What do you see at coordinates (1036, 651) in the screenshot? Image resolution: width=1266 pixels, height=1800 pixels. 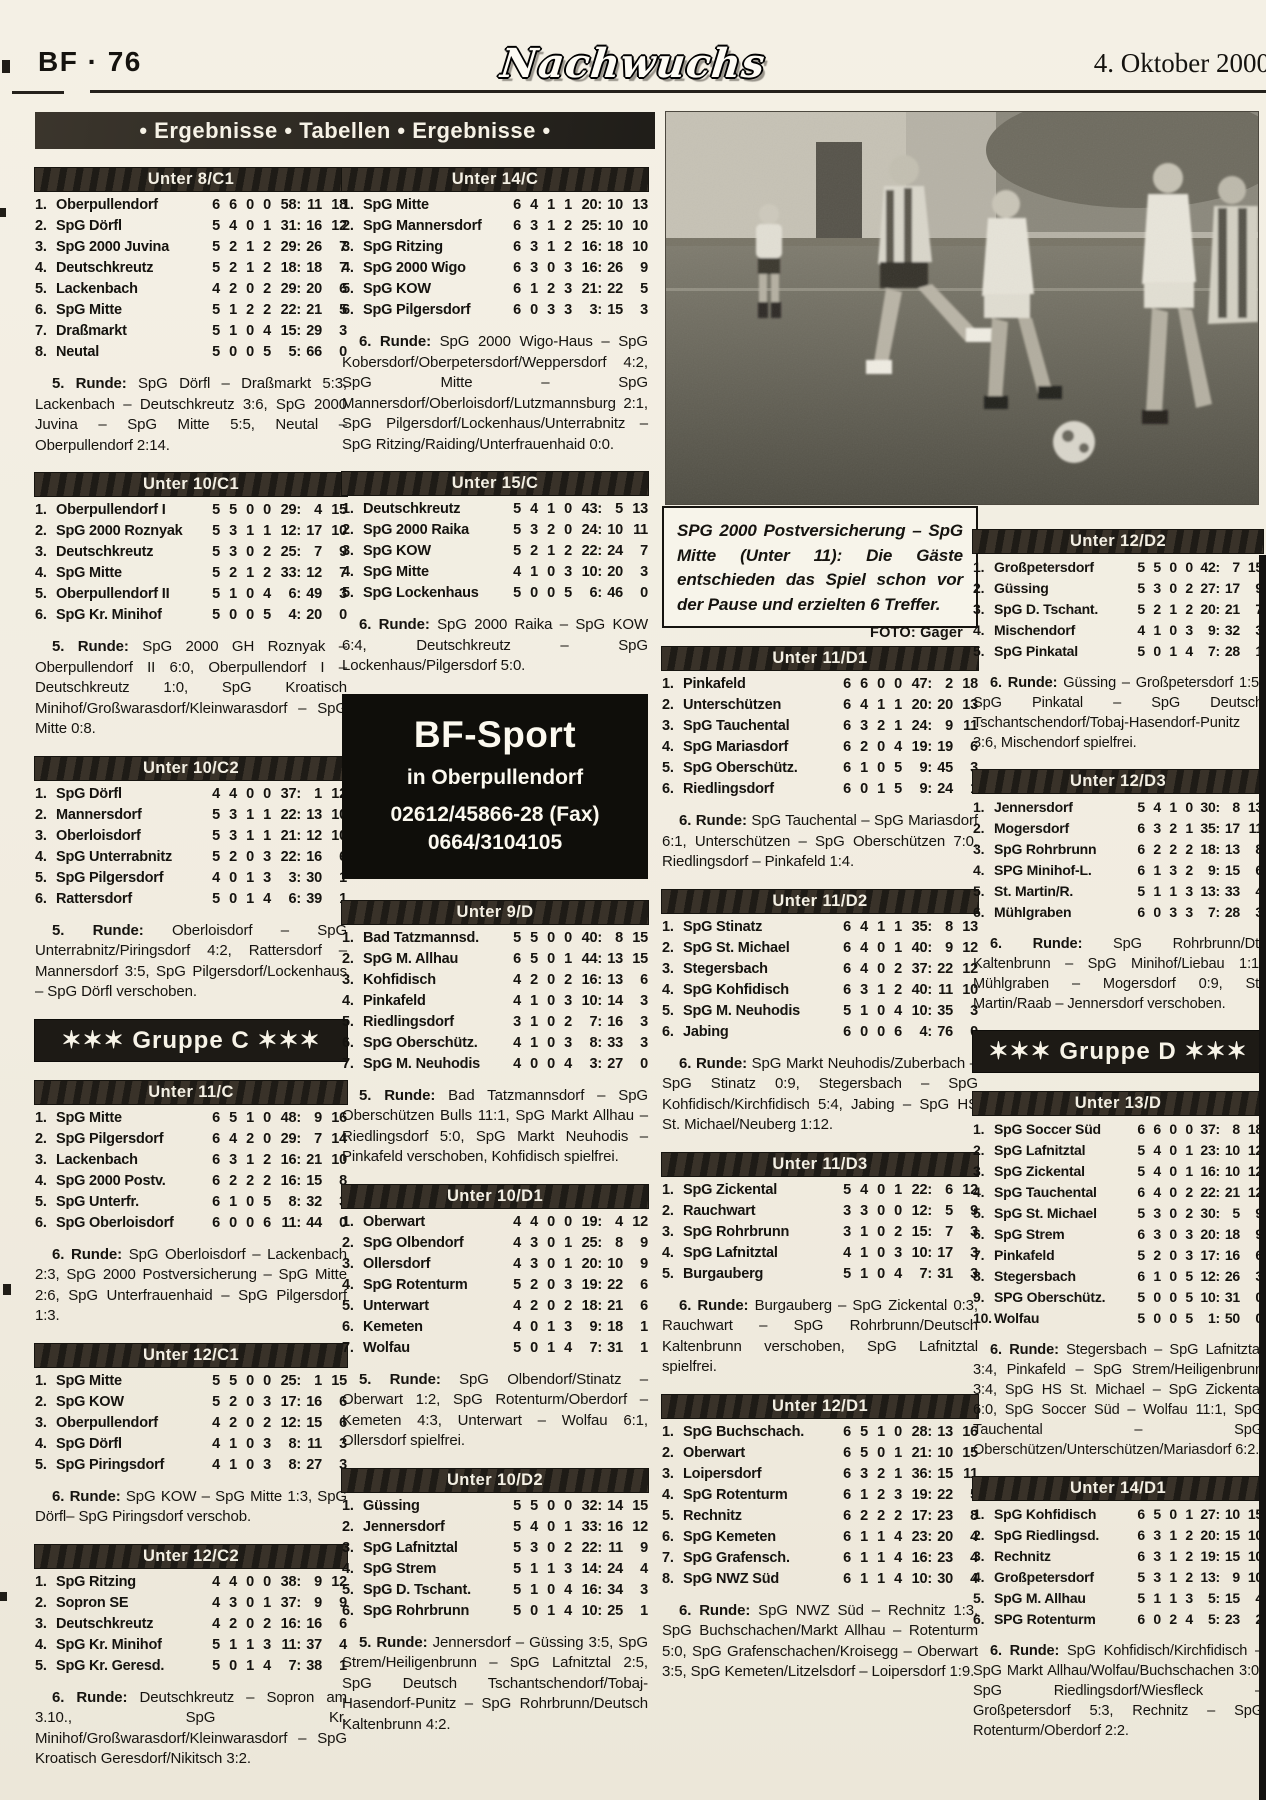 I see `team-name: SpG Pinkatal` at bounding box center [1036, 651].